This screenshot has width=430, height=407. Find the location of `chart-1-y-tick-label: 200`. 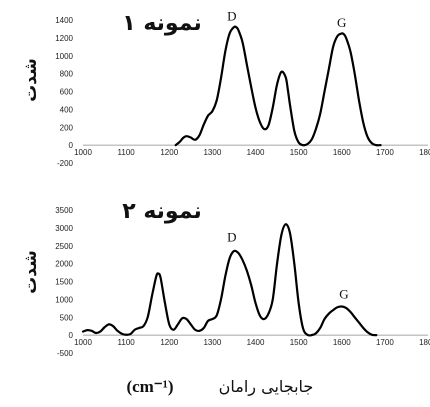

chart-1-y-tick-label: 200 is located at coordinates (67, 127).